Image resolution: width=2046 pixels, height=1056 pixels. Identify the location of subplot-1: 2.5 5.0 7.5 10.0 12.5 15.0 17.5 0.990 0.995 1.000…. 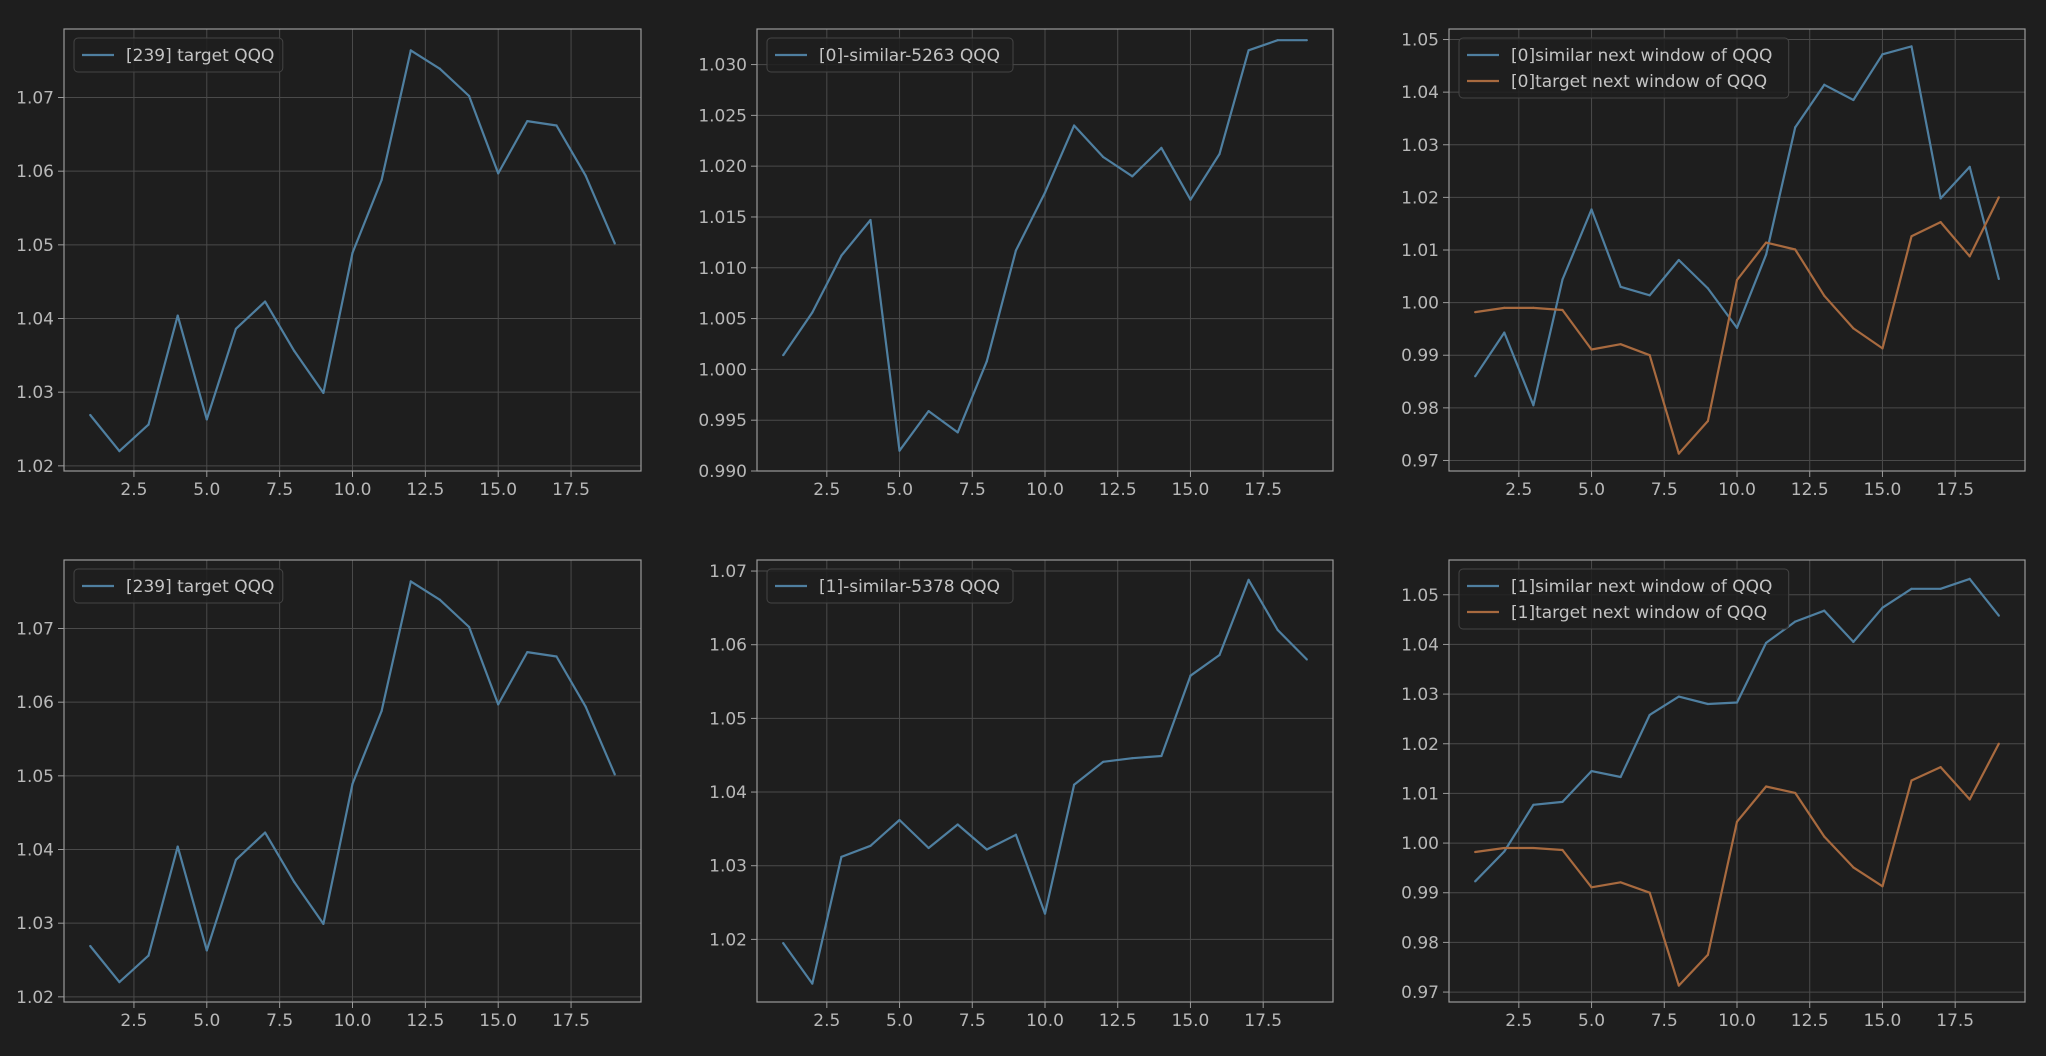
(1016, 264).